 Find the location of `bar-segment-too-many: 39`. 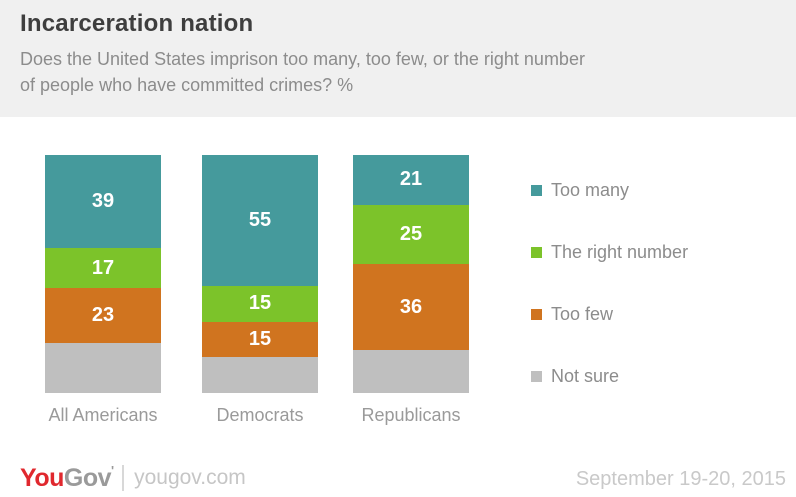

bar-segment-too-many: 39 is located at coordinates (103, 201).